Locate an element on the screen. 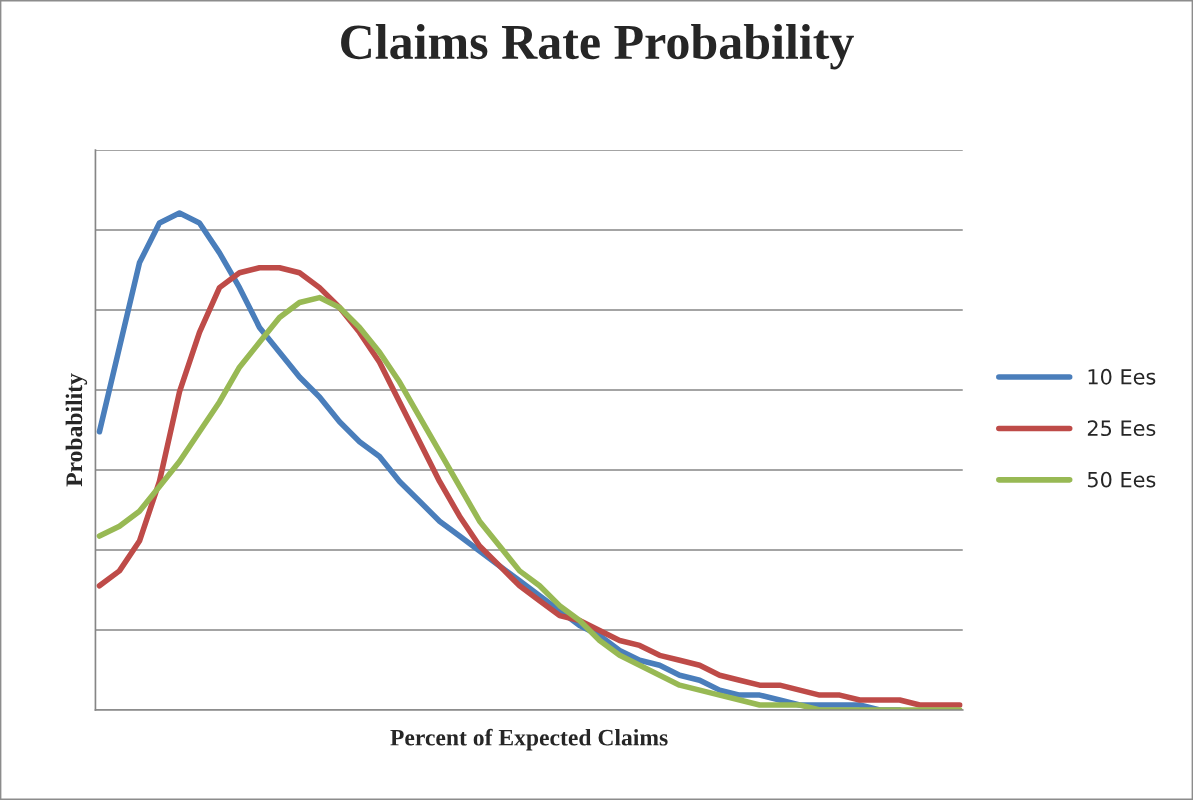 The image size is (1193, 800). y-axis-title: Probability is located at coordinates (76, 430).